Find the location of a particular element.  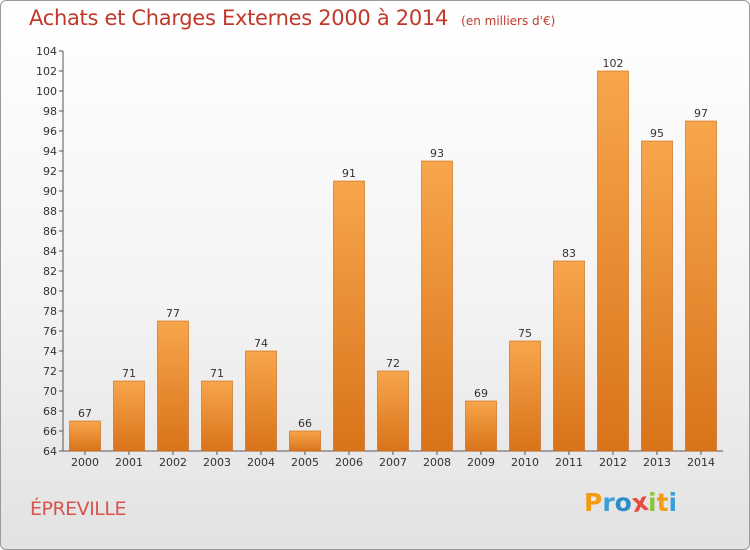

x-tick-label-2007: 2007 is located at coordinates (393, 462).